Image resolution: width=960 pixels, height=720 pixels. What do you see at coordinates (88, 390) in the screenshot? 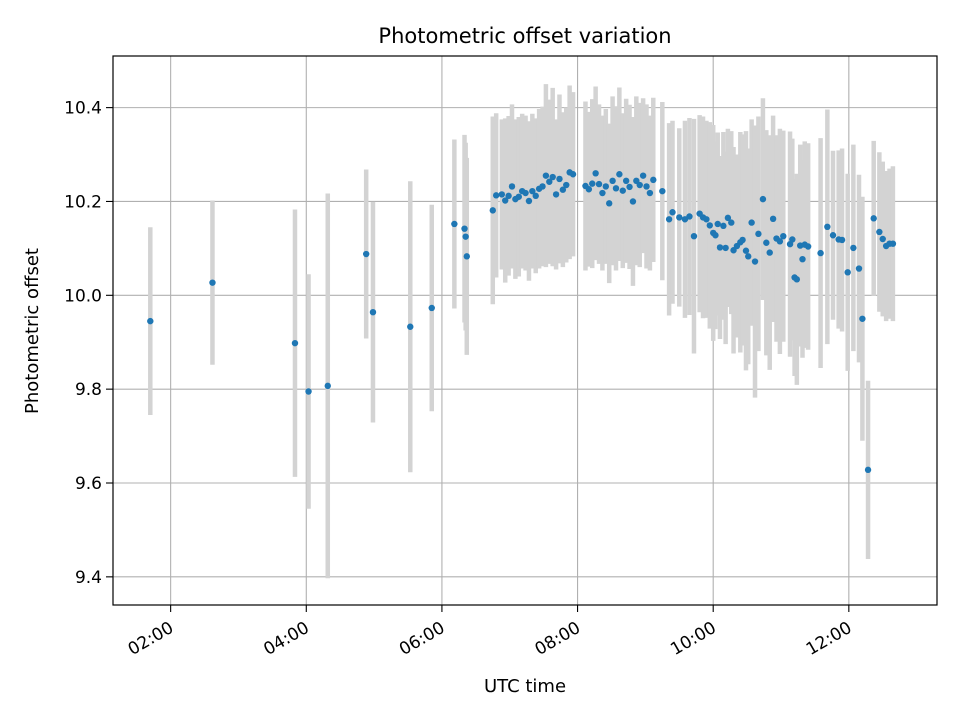
I see `y-tick-label: 9.8` at bounding box center [88, 390].